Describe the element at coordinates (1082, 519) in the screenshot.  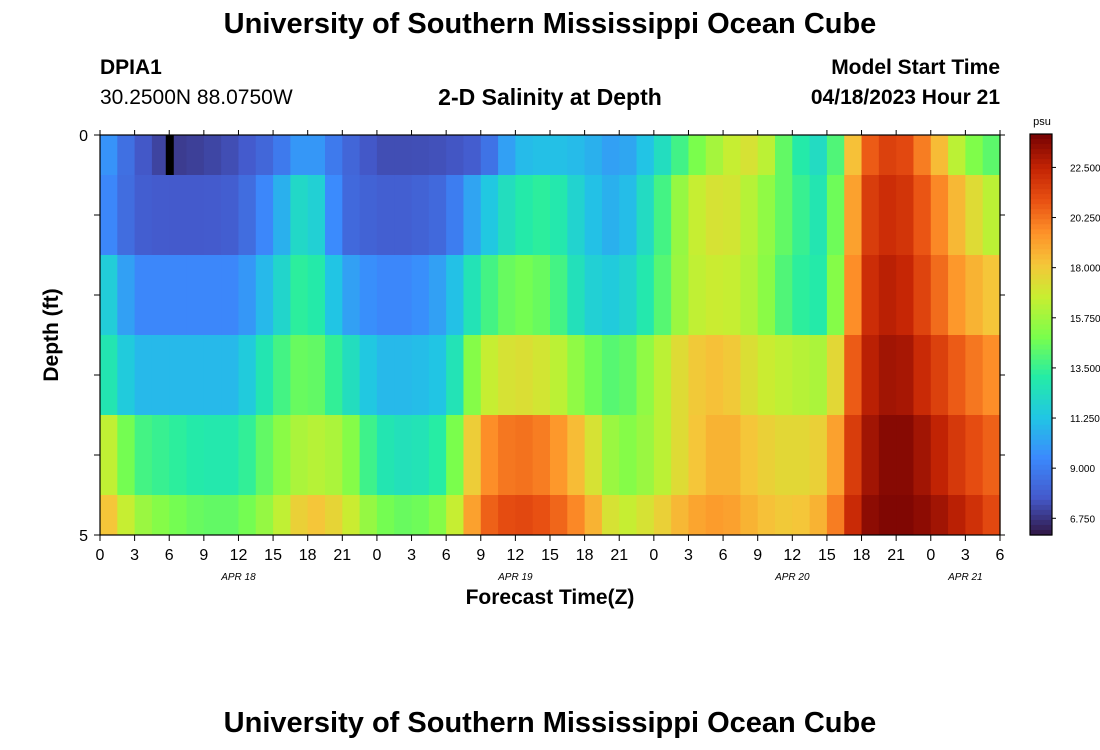
I see `colorbar-tick-label: 6.750` at that location.